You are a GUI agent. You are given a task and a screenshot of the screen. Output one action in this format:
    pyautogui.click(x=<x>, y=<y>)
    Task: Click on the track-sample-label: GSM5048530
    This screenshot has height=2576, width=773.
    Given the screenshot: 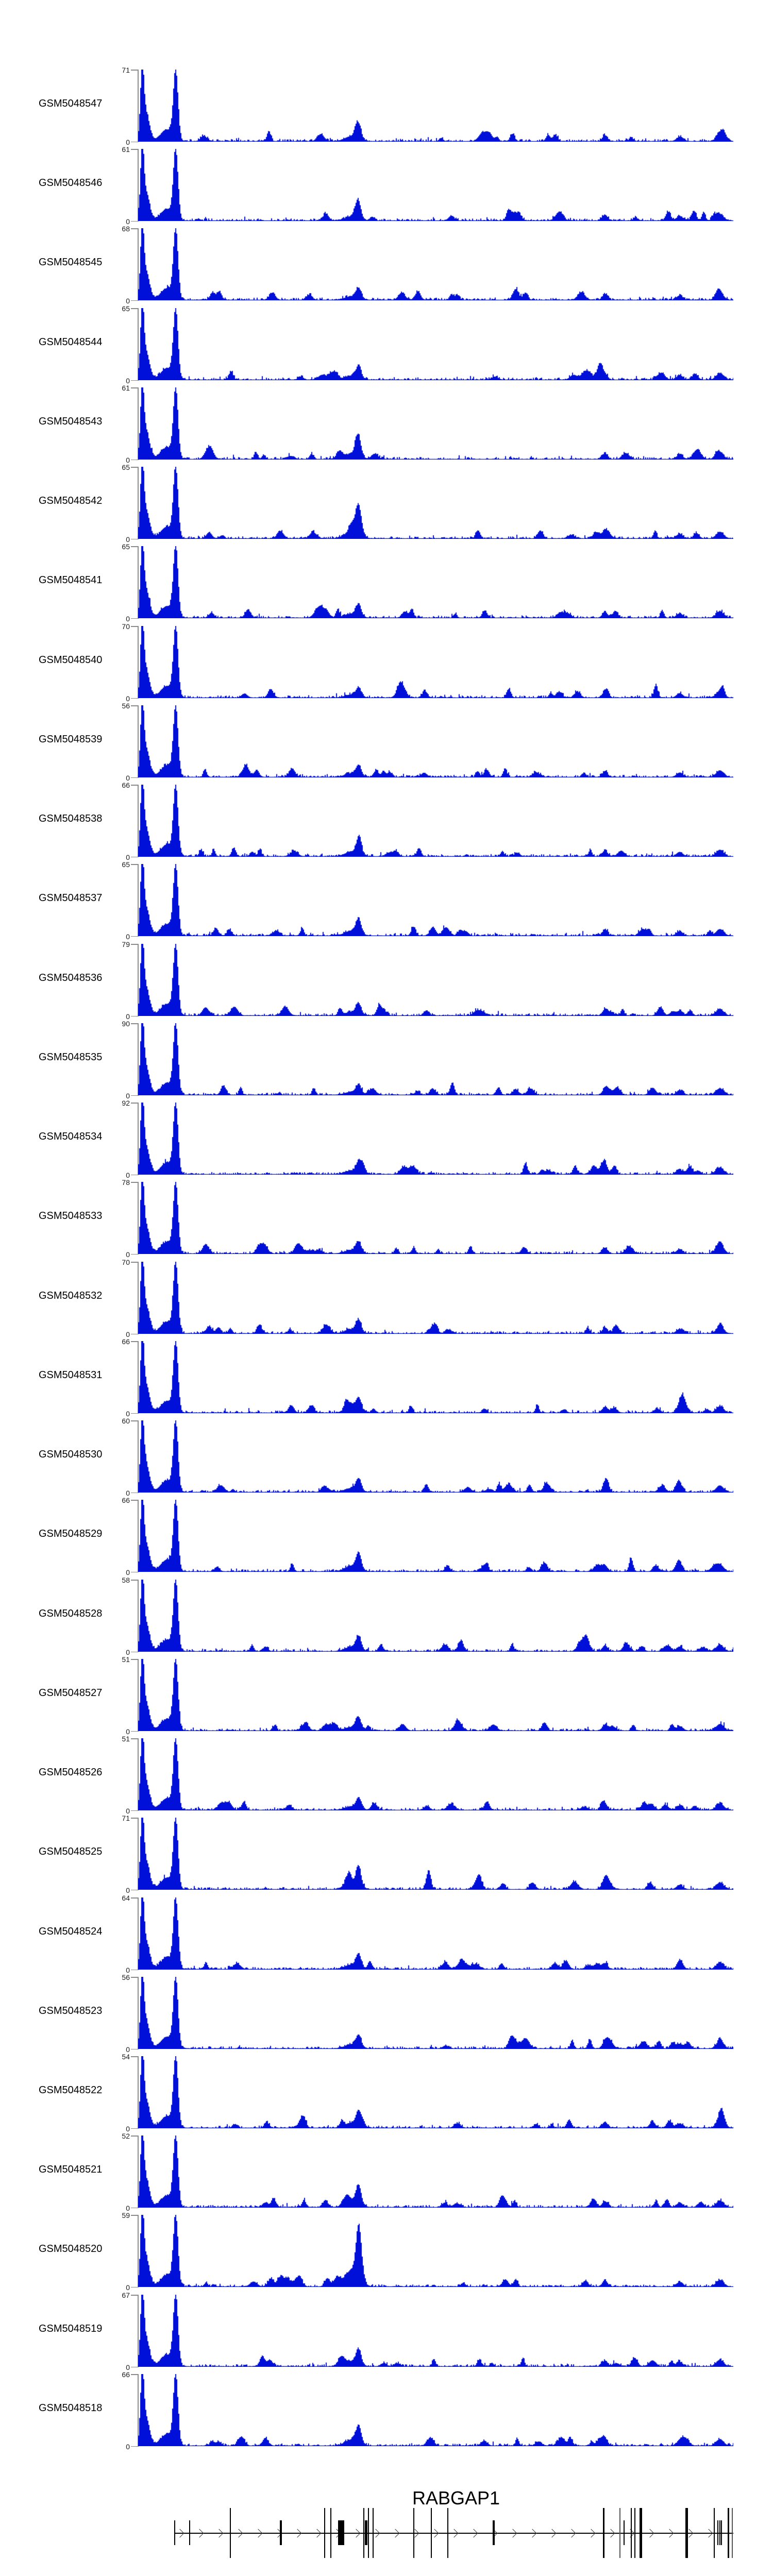 What is the action you would take?
    pyautogui.click(x=71, y=1454)
    